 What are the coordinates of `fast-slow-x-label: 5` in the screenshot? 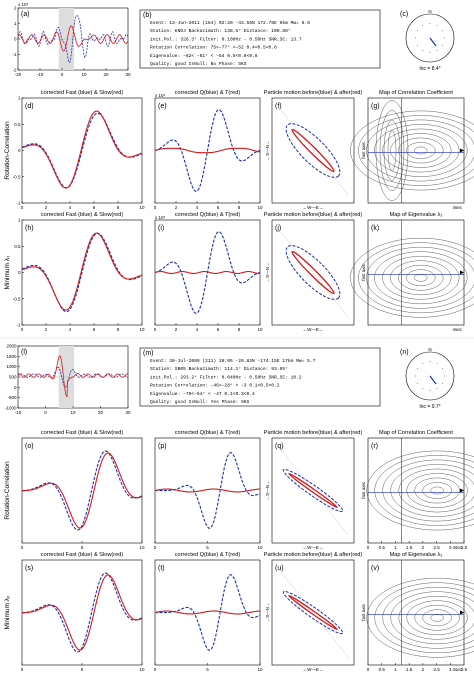 It's located at (82, 669).